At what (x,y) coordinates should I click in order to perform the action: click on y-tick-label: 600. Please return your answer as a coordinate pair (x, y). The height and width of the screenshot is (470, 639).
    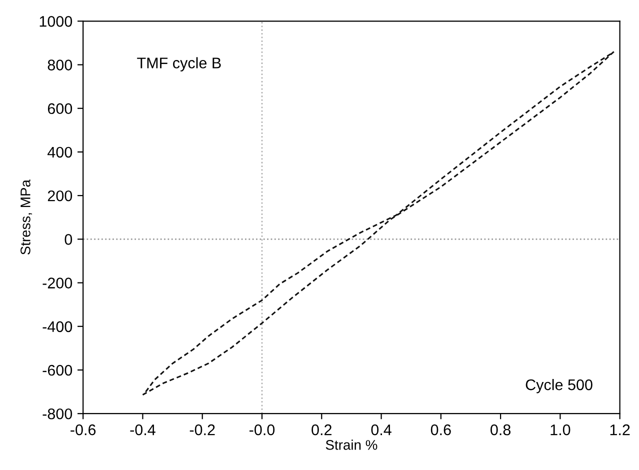
    Looking at the image, I should click on (60, 108).